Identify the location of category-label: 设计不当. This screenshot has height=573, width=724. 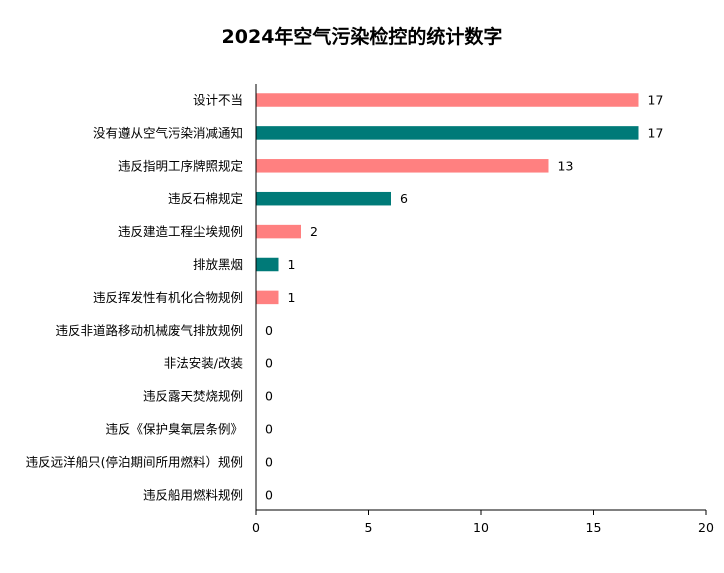
(218, 100).